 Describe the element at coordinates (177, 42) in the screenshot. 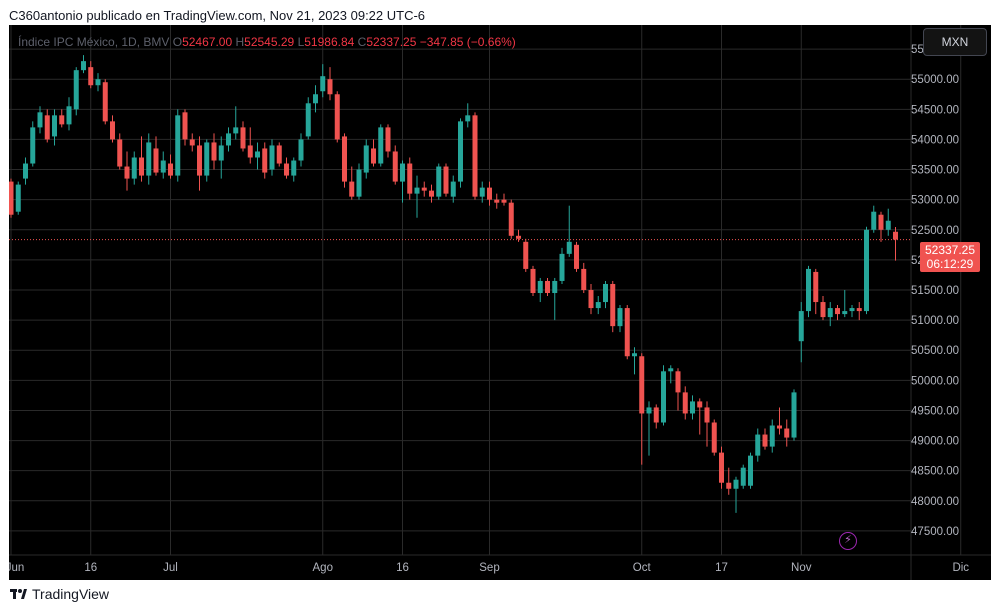

I see `open-label: O` at that location.